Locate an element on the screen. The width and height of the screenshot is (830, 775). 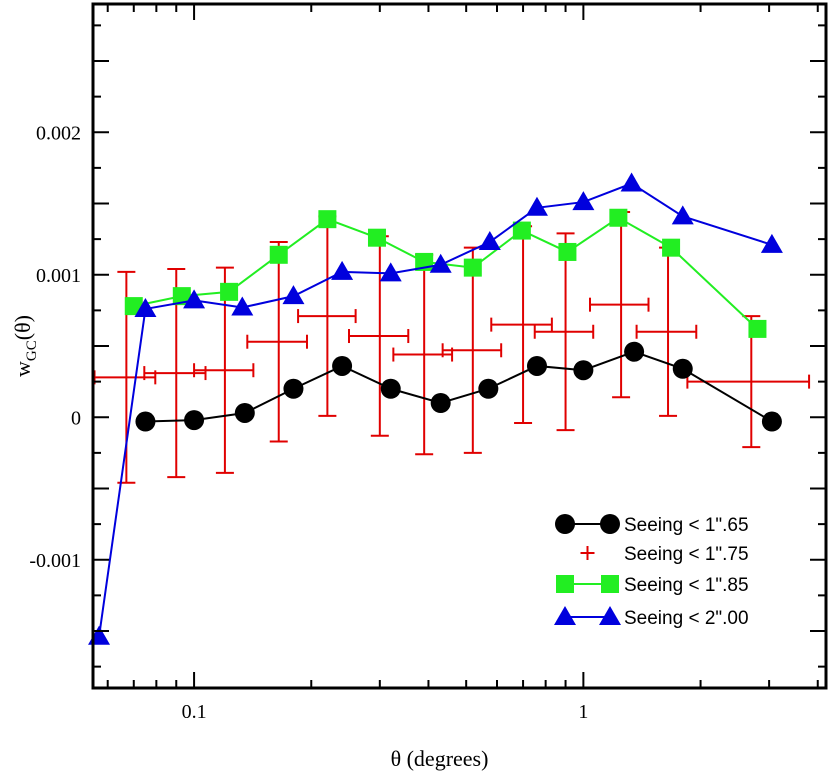
y-tick-label: 0.001 is located at coordinates (58, 276).